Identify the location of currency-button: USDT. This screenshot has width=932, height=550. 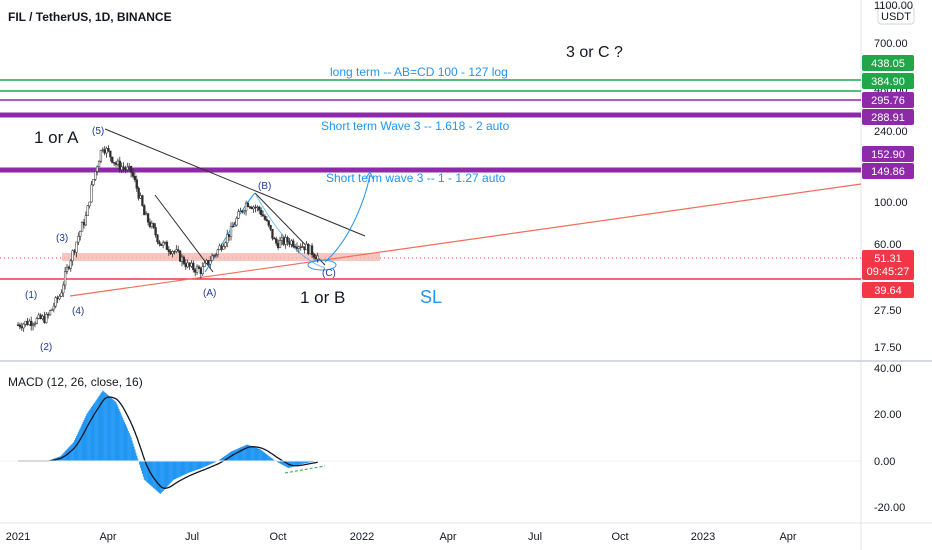
(896, 15).